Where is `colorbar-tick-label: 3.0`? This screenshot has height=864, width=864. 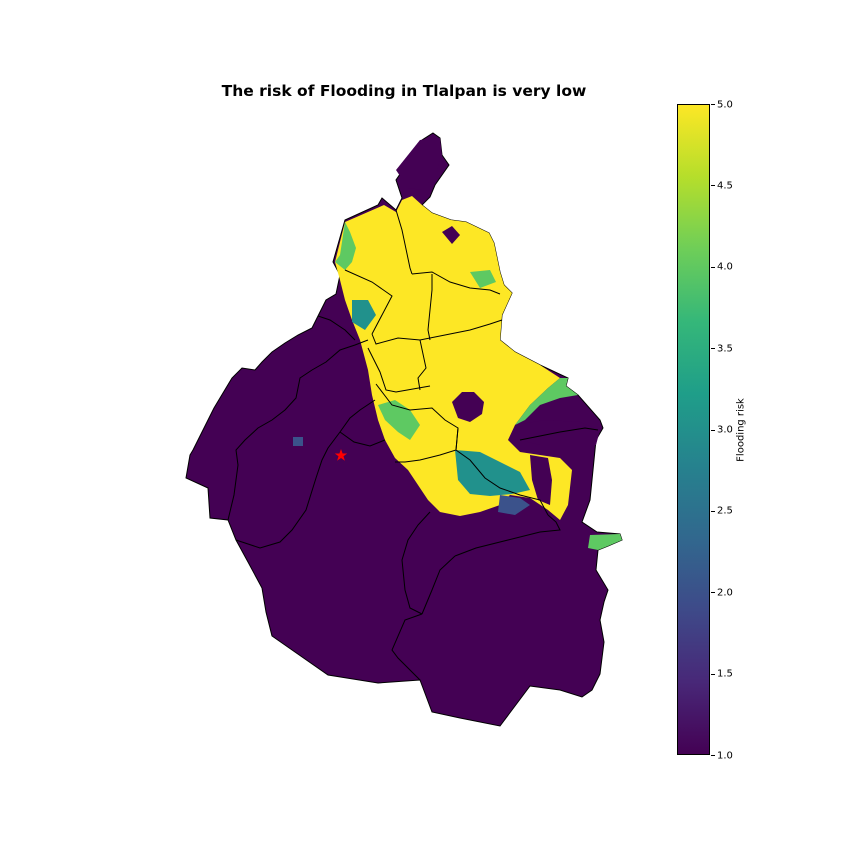
colorbar-tick-label: 3.0 is located at coordinates (725, 430).